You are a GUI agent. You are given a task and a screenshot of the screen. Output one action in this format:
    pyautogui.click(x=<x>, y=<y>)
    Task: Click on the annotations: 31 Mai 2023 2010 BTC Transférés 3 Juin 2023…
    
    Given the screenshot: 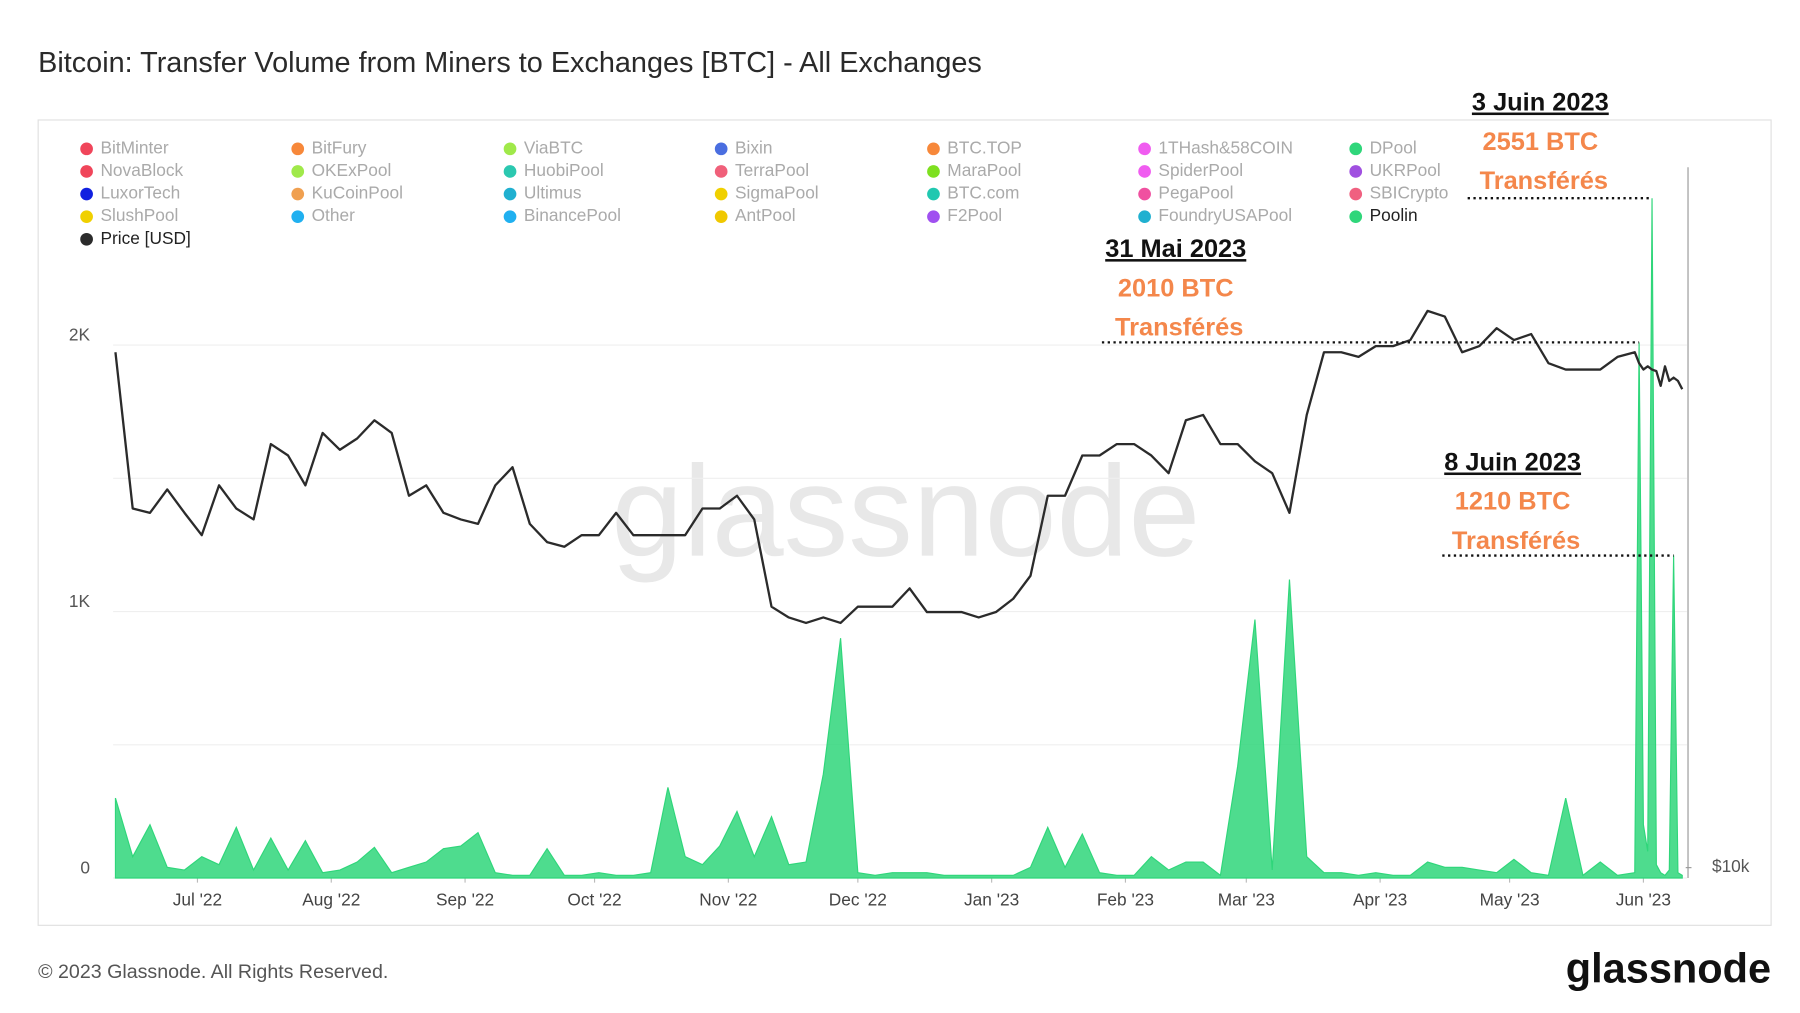 What is the action you would take?
    pyautogui.click(x=1387, y=323)
    